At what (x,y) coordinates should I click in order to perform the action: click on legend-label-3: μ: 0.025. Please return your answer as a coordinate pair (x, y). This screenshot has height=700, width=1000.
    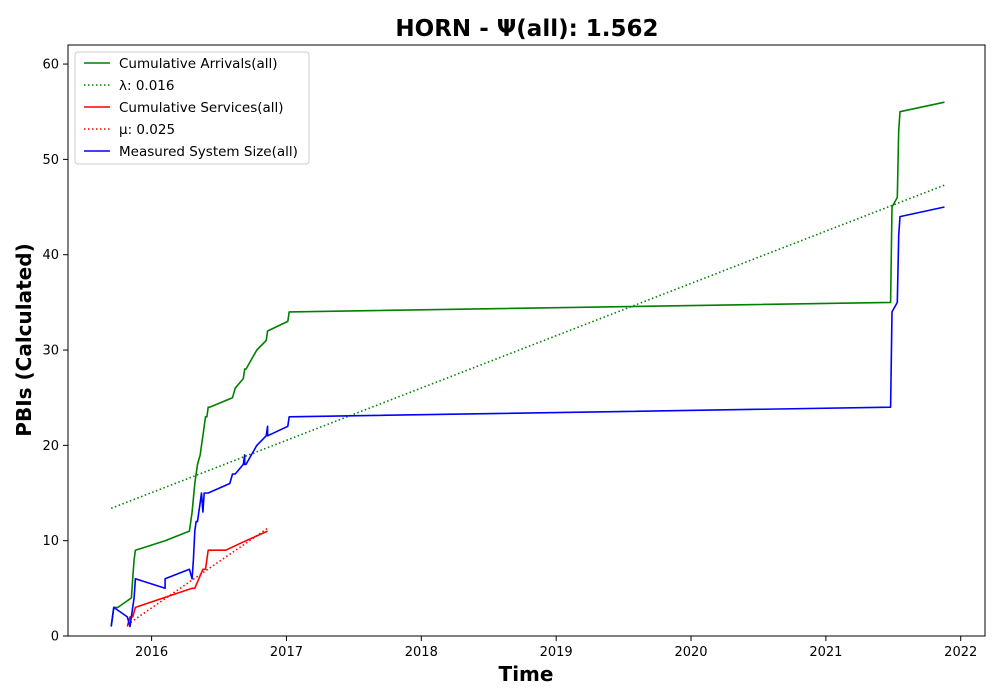
    Looking at the image, I should click on (147, 130).